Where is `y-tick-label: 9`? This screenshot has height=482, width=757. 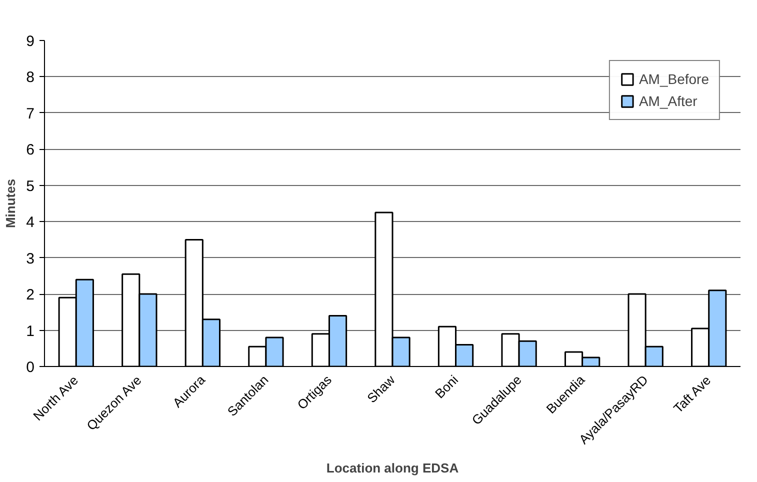 y-tick-label: 9 is located at coordinates (30, 41).